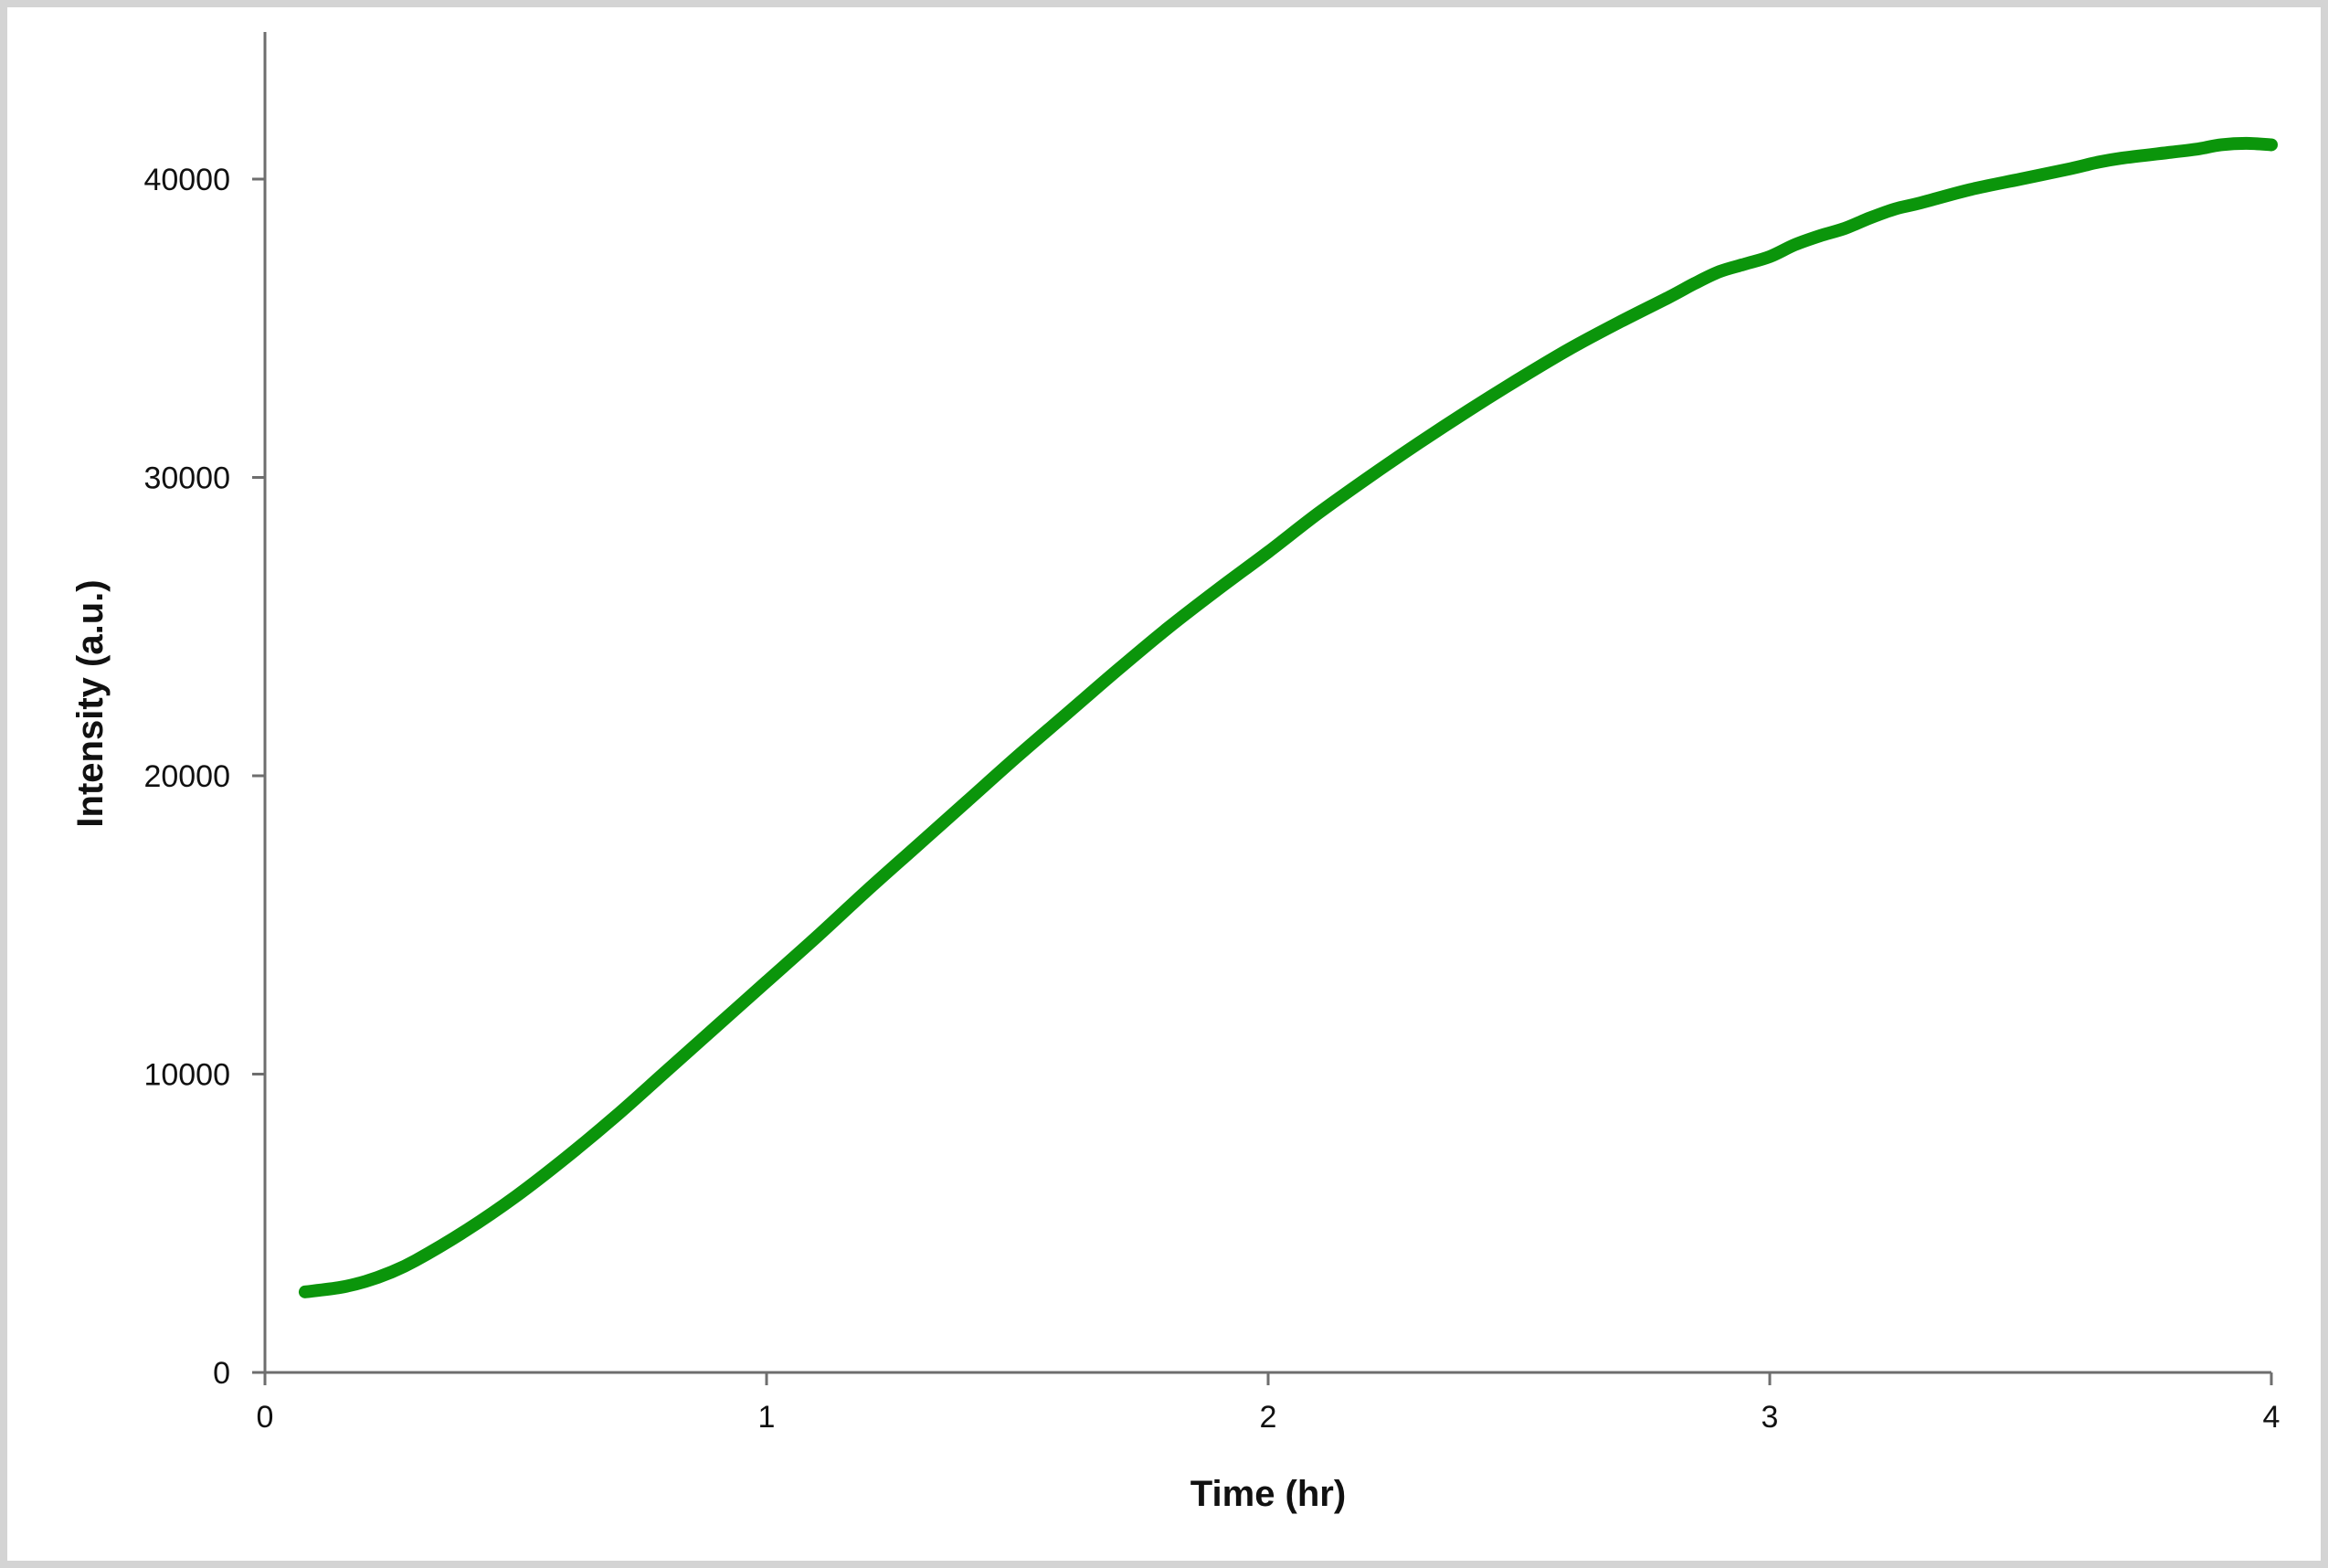 The height and width of the screenshot is (1568, 2328). Describe the element at coordinates (187, 479) in the screenshot. I see `y-tick-label: 30000` at that location.